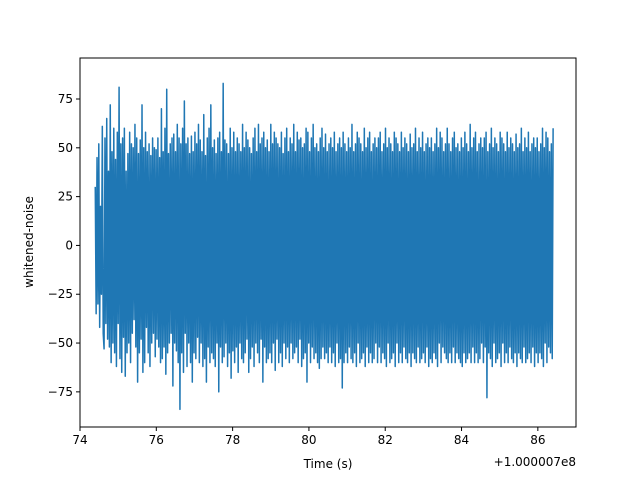  What do you see at coordinates (461, 440) in the screenshot?
I see `x-tick-label: 84` at bounding box center [461, 440].